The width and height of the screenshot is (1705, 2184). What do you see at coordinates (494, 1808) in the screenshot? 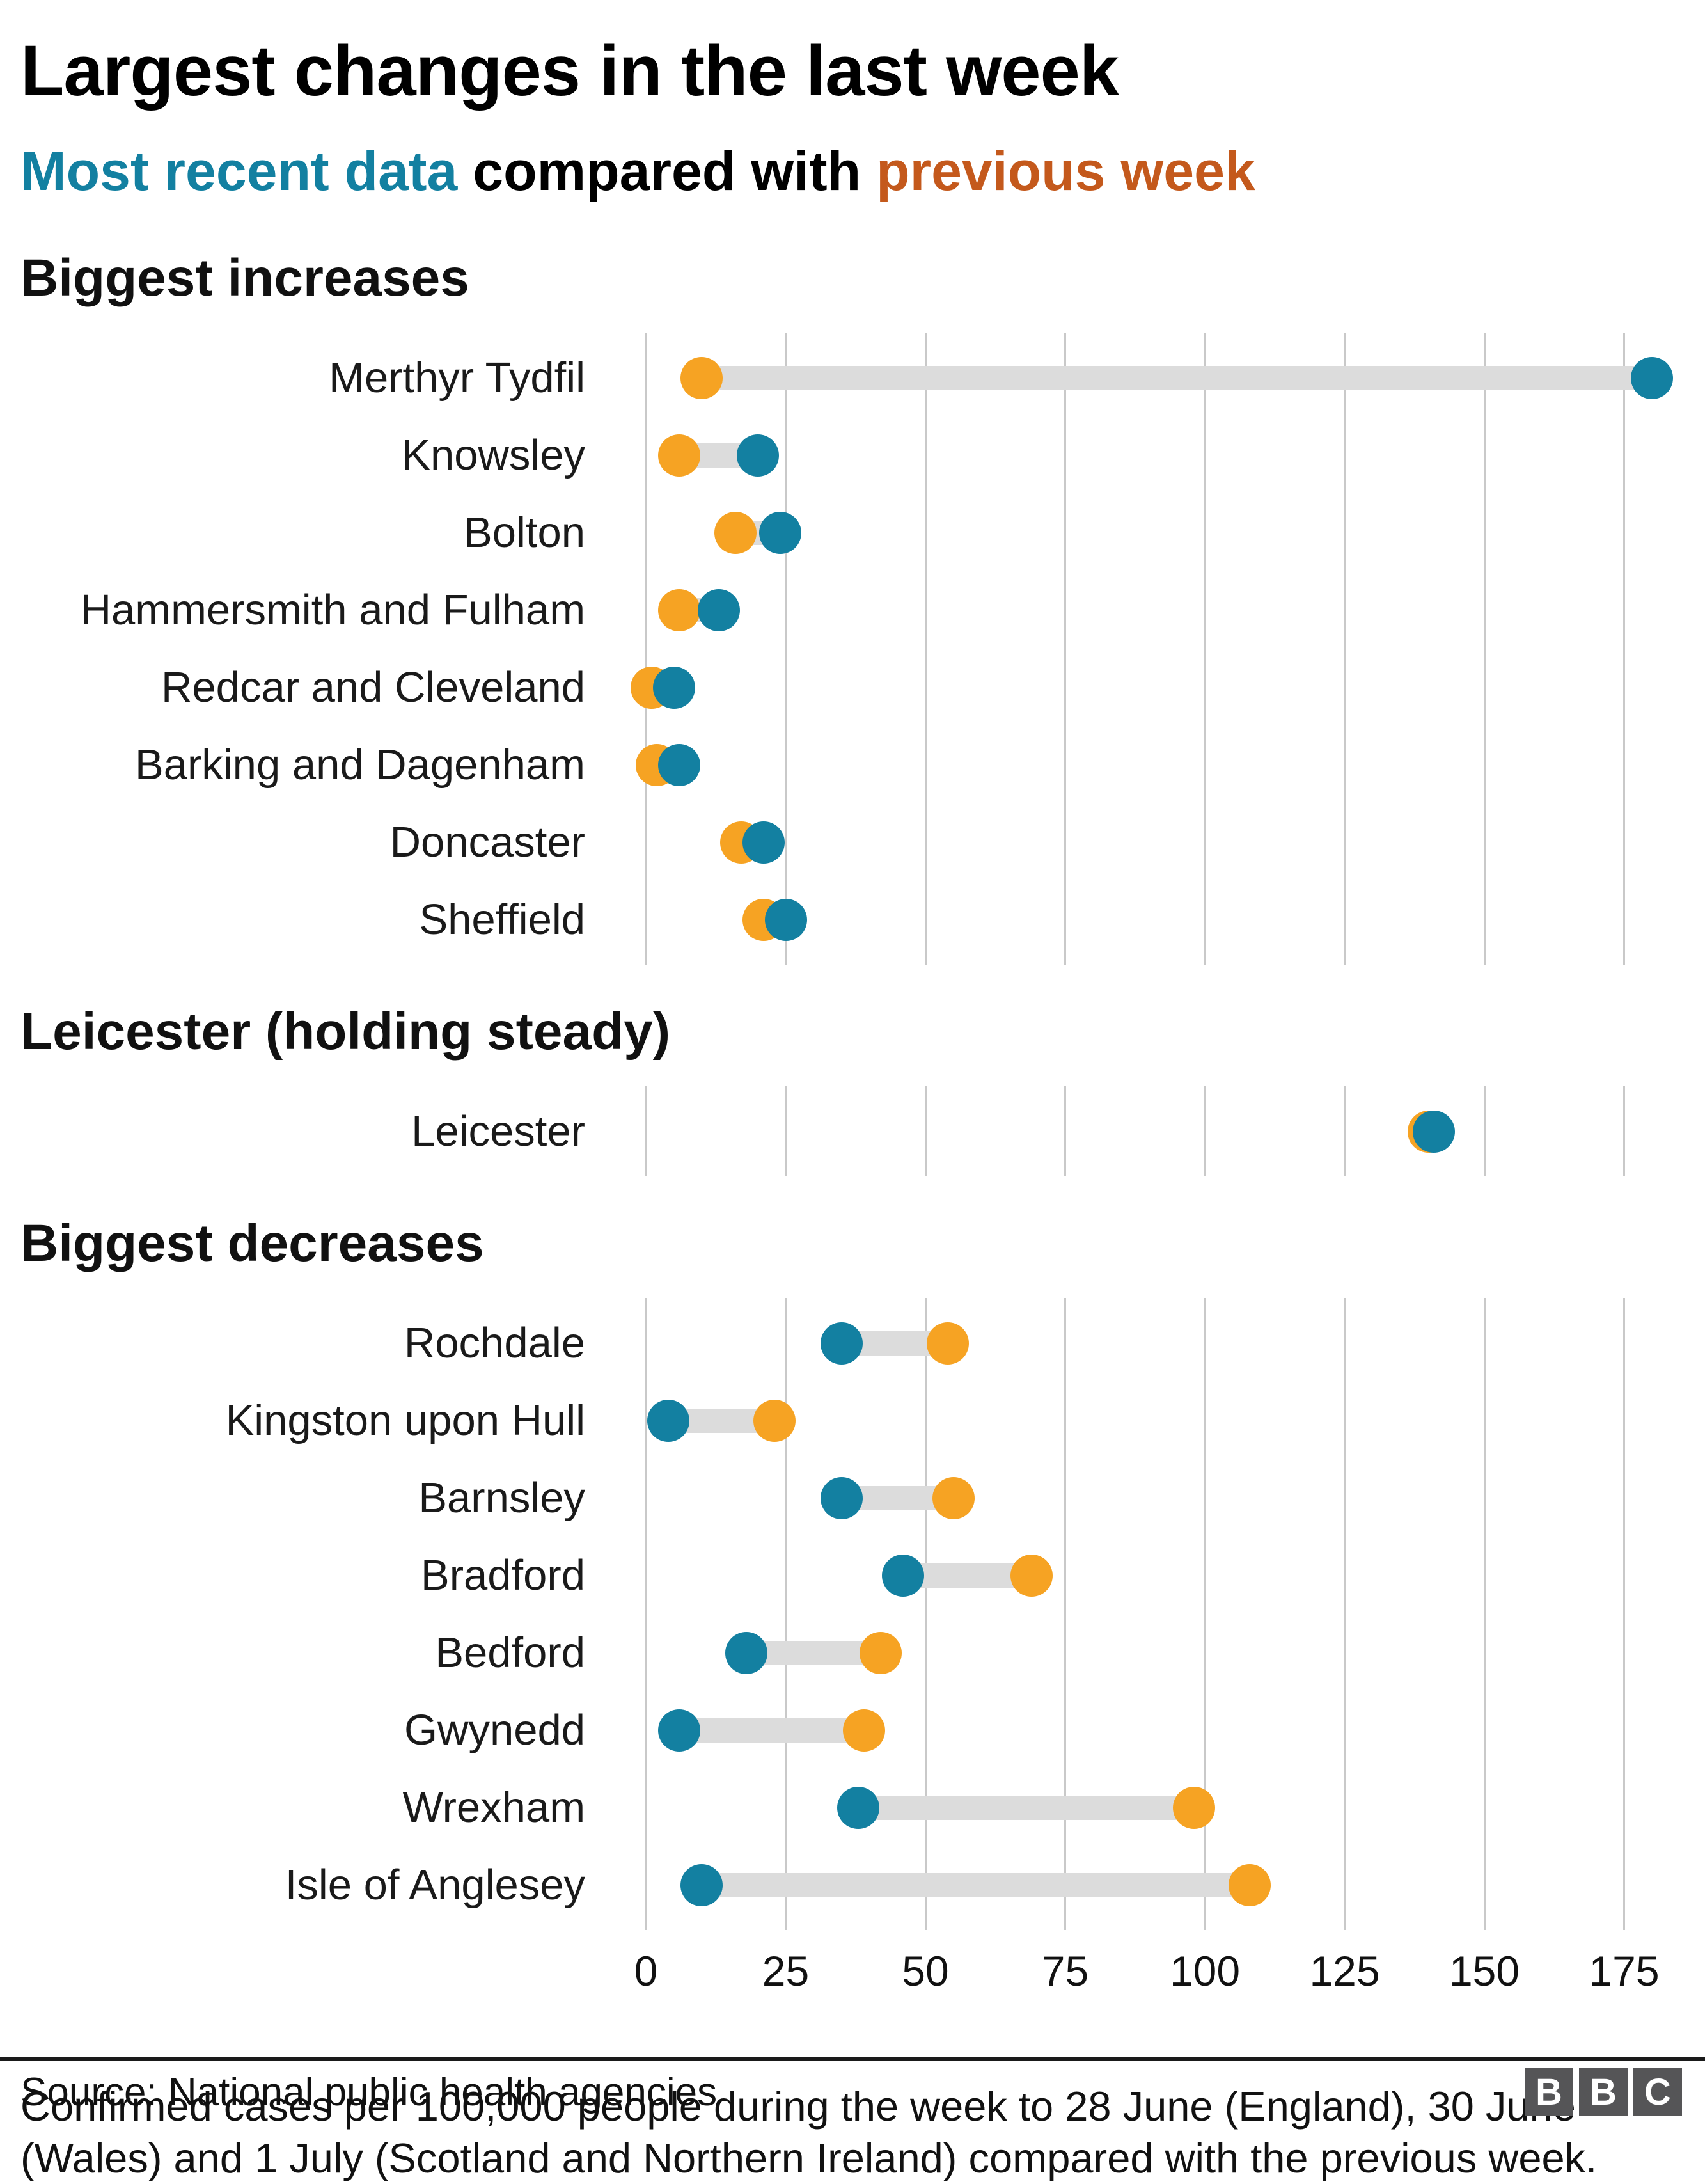
I see `row-label: Wrexham` at bounding box center [494, 1808].